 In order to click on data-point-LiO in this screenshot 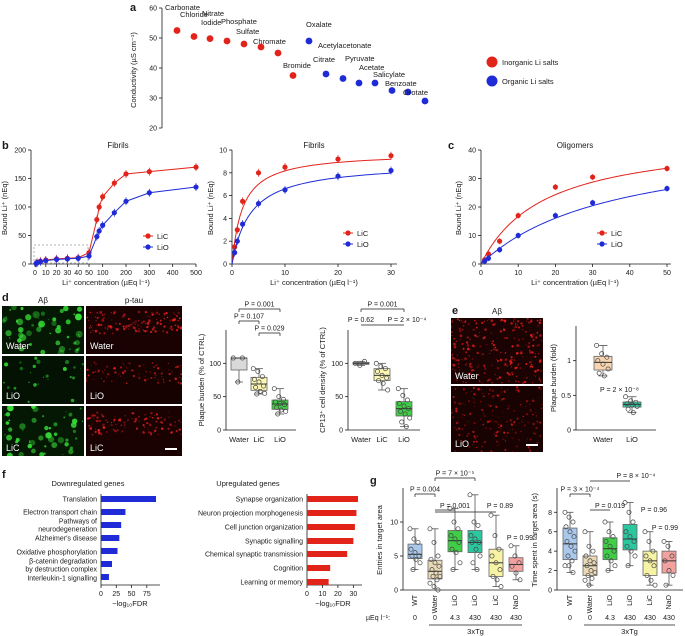, I will do `click(149, 193)`.